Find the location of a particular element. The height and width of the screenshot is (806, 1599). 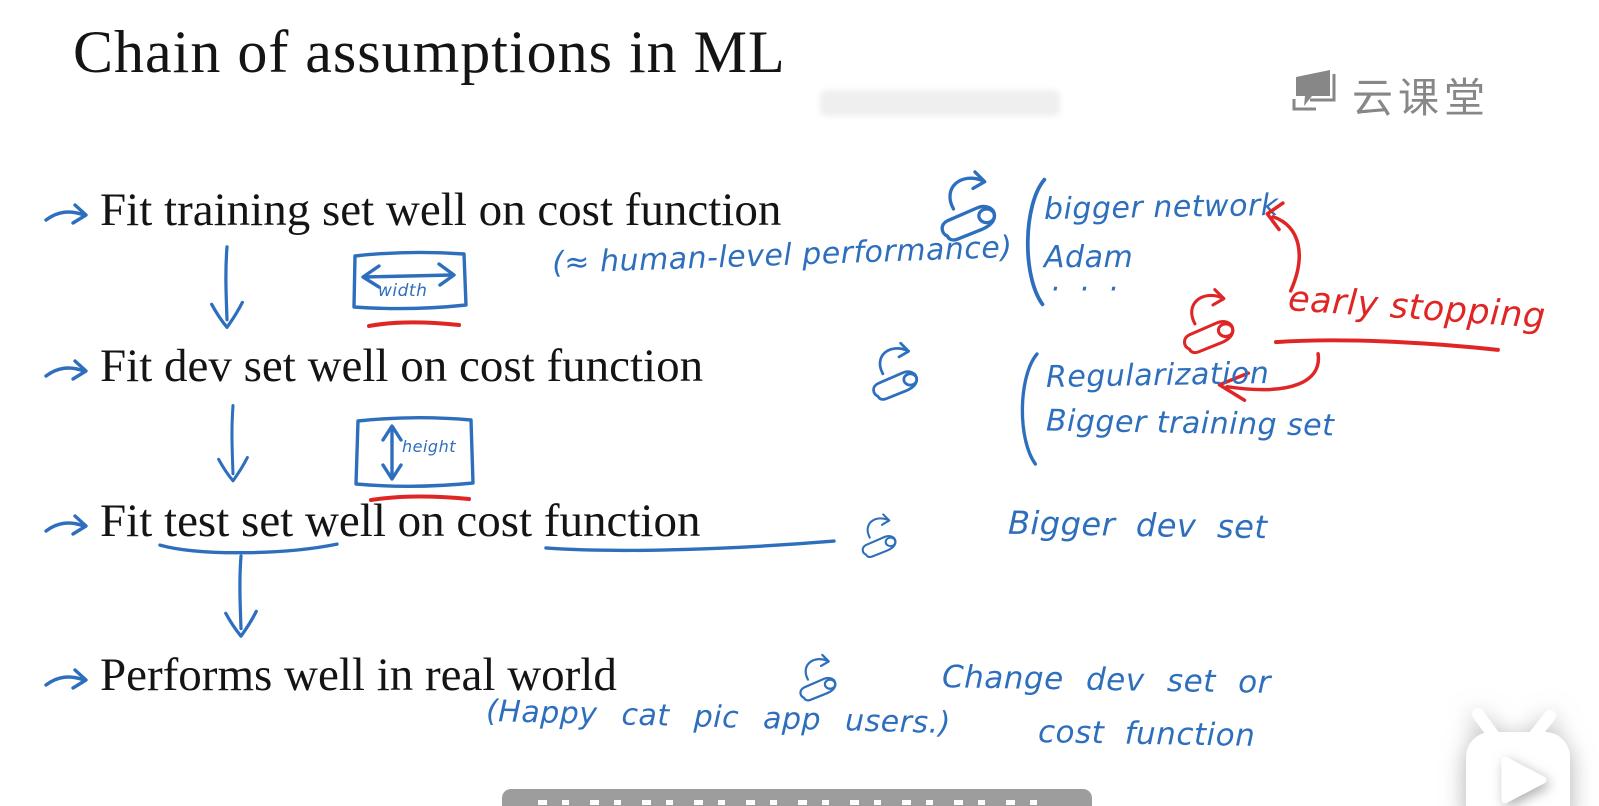

height-box-sketch: height is located at coordinates (414, 452).